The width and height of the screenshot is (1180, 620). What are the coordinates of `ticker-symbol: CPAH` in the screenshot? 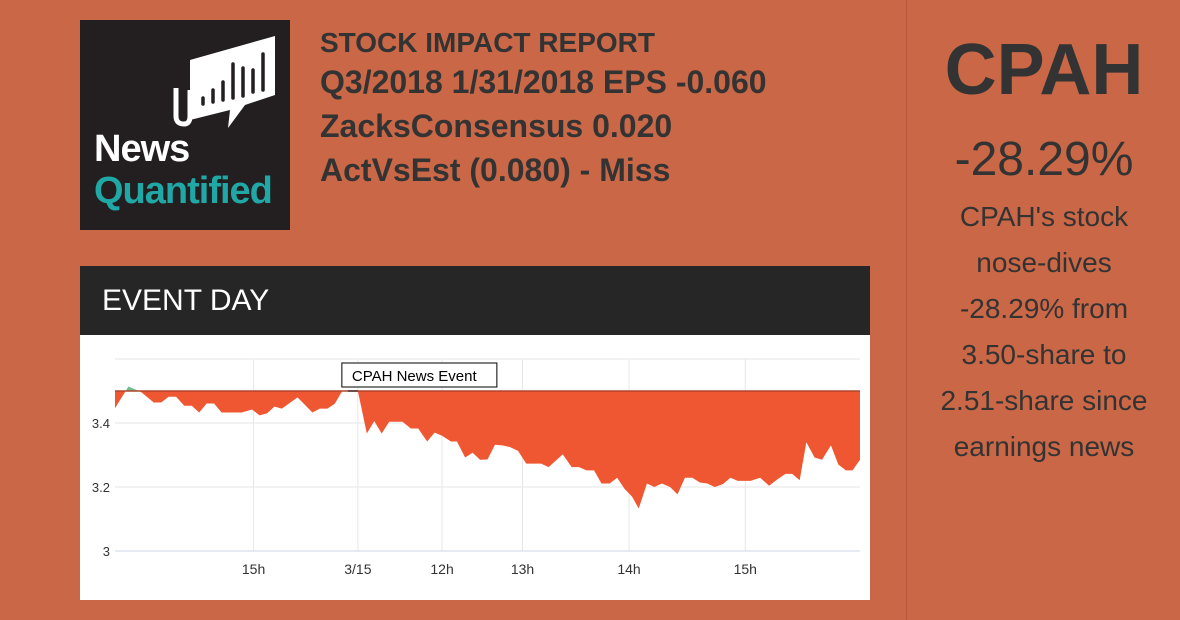 It's located at (1044, 70).